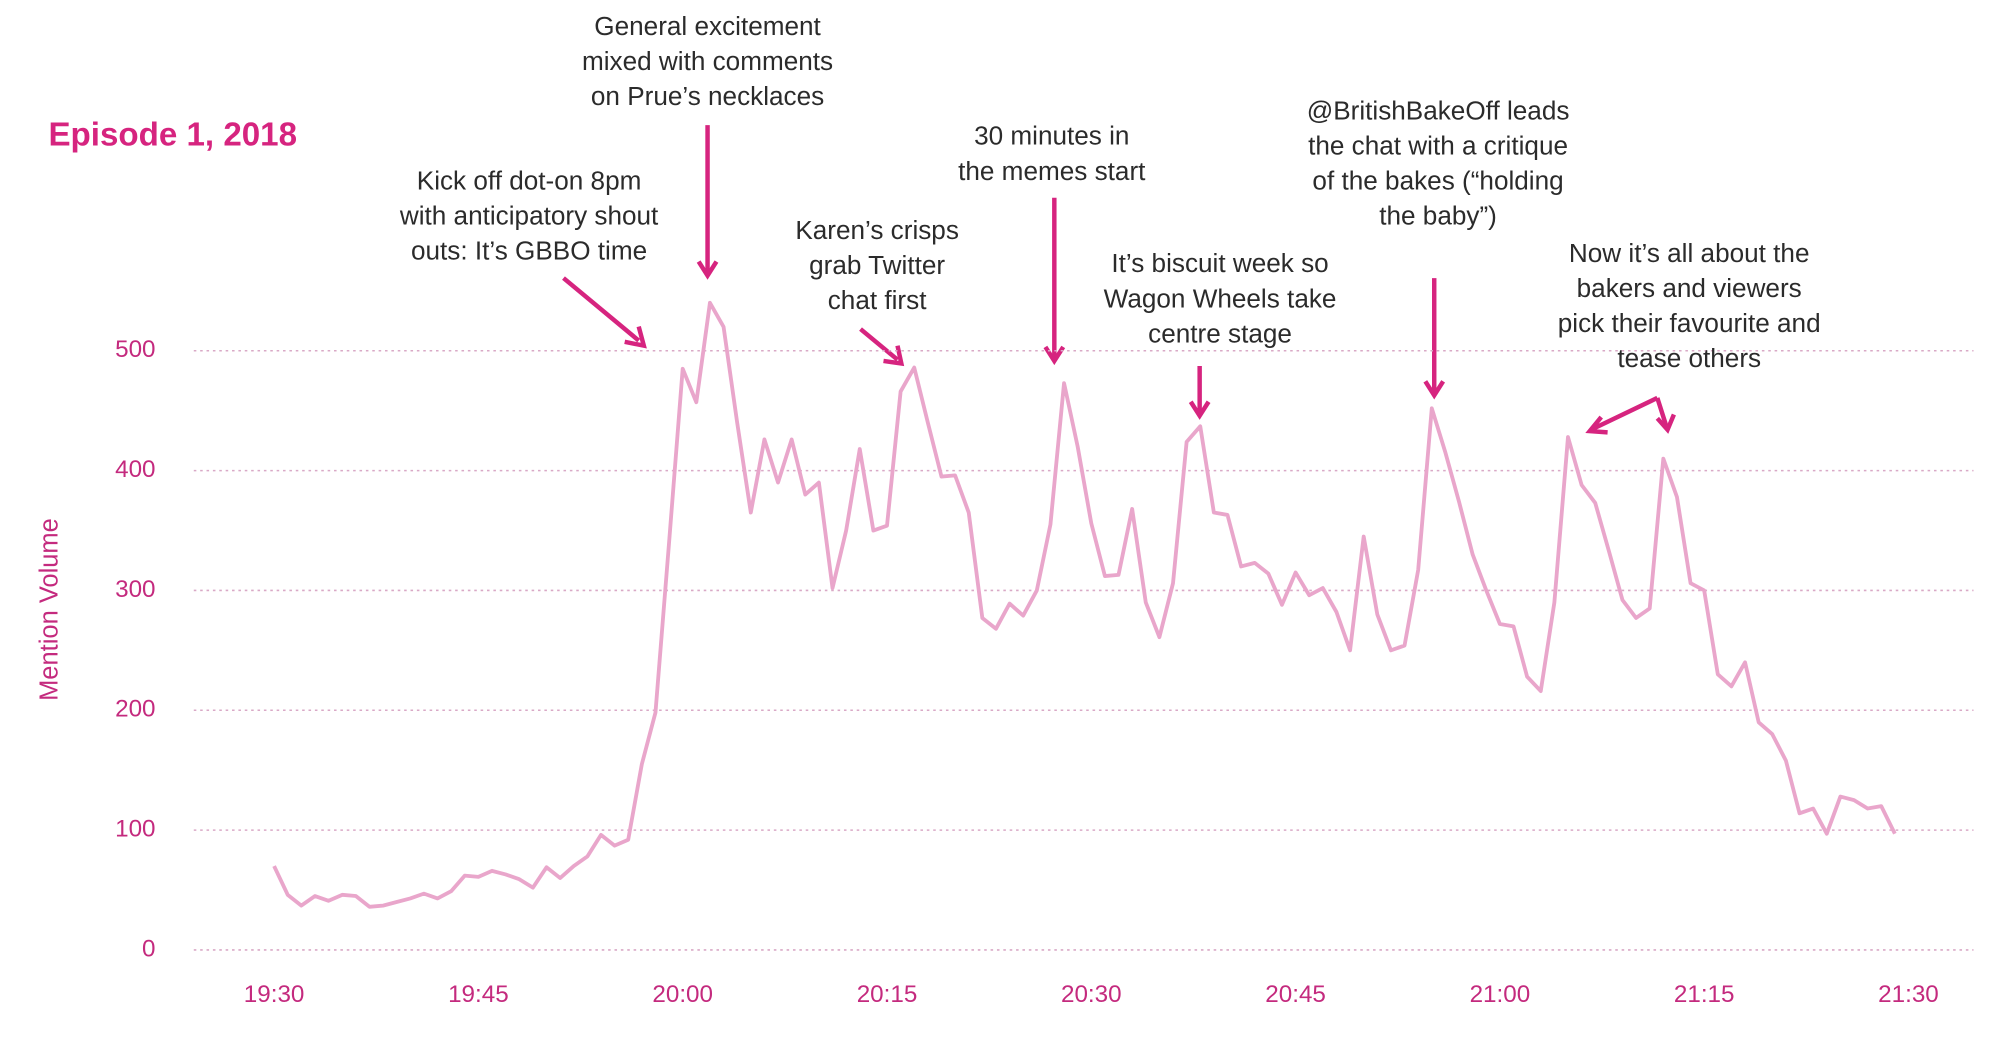  I want to click on y-tick-label: 100, so click(135, 828).